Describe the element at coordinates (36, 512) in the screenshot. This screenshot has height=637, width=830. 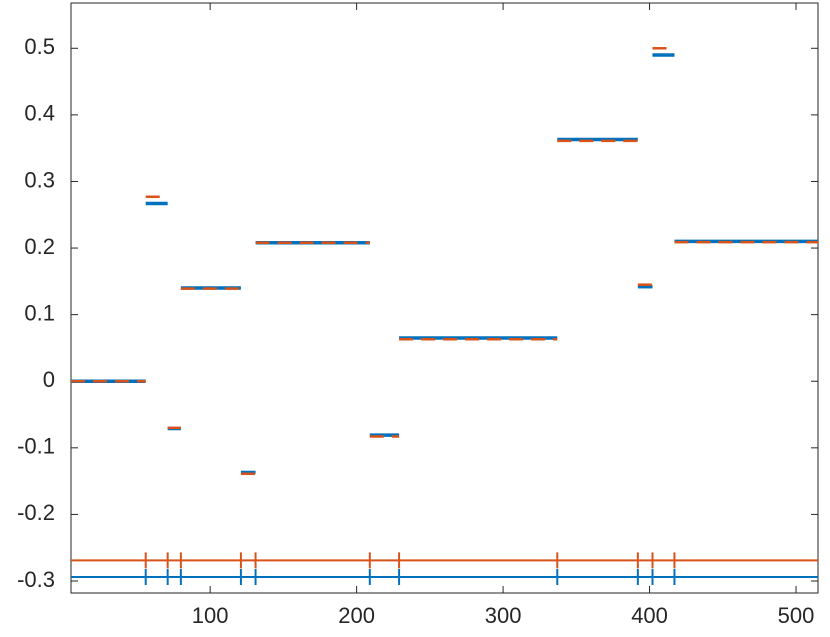
I see `y-tick-label: -0.2` at that location.